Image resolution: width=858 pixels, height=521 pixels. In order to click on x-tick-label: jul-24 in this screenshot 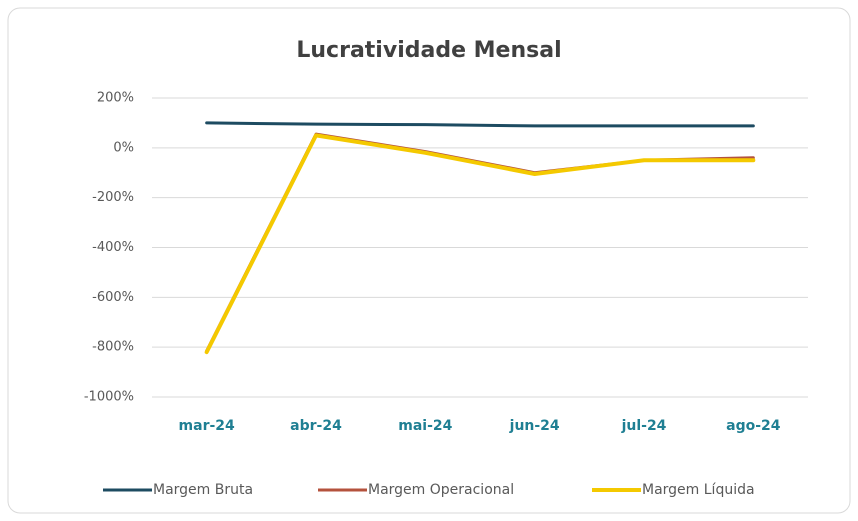, I will do `click(644, 426)`.